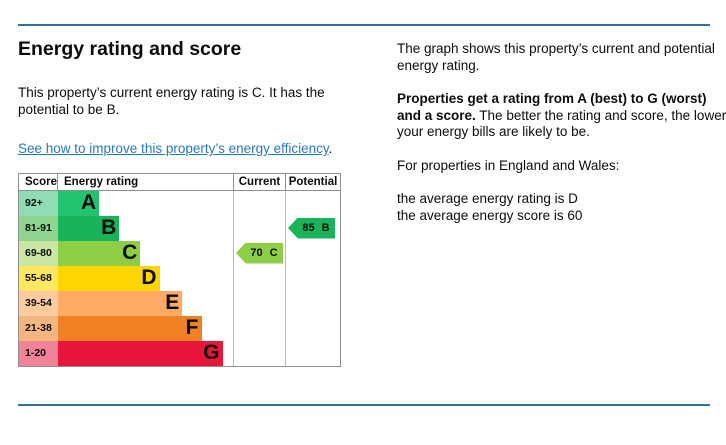 The image size is (726, 445). What do you see at coordinates (179, 228) in the screenshot?
I see `band-row-b: 81-91 B 85 B` at bounding box center [179, 228].